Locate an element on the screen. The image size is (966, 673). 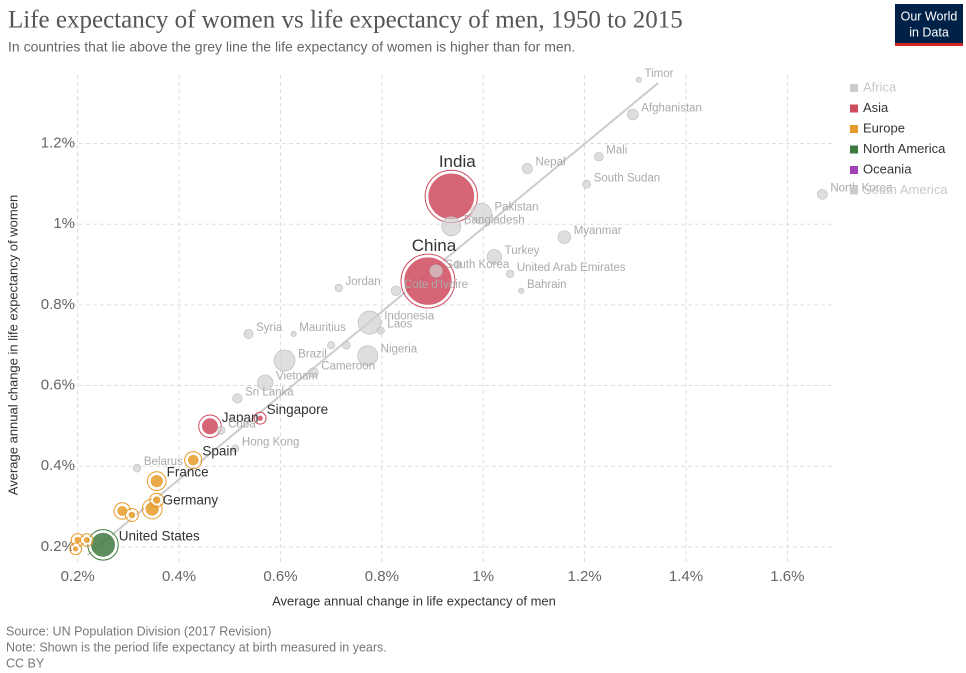
legend-label: North America is located at coordinates (904, 148).